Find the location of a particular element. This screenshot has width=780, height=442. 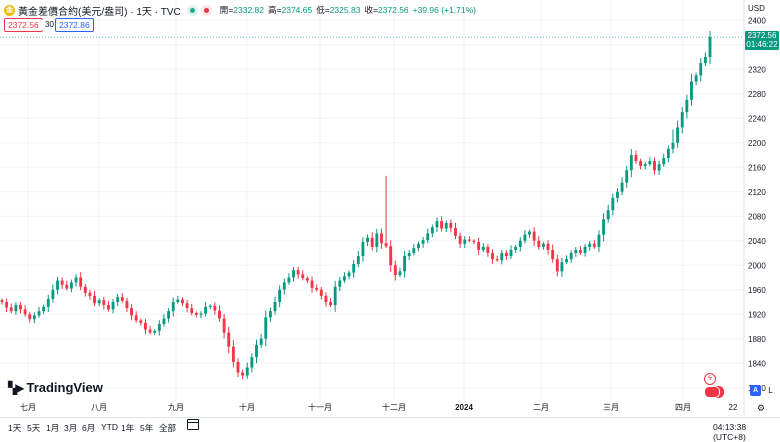

range-all: 全部 is located at coordinates (168, 428).